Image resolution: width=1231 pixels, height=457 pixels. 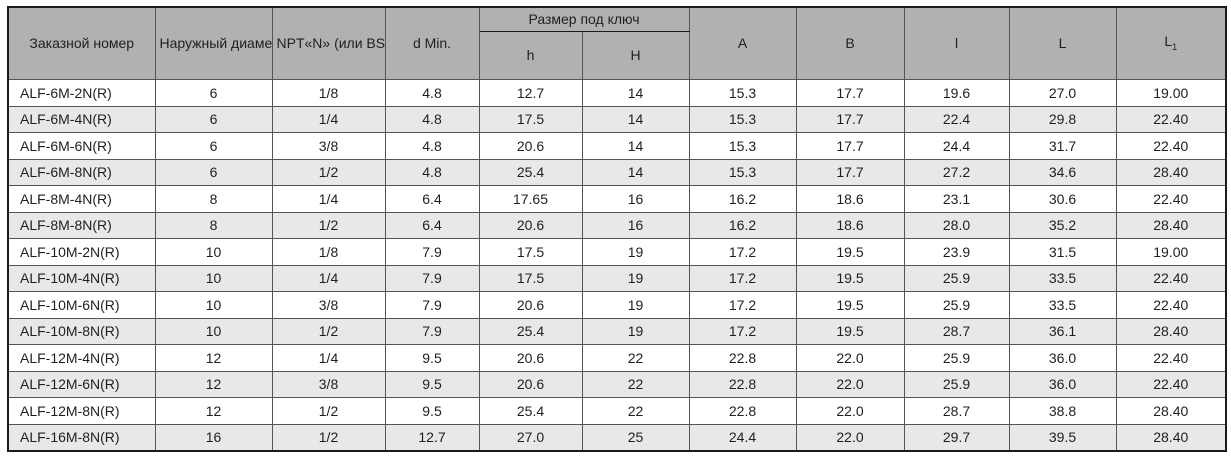 What do you see at coordinates (742, 172) in the screenshot?
I see `cell-A: 15.3` at bounding box center [742, 172].